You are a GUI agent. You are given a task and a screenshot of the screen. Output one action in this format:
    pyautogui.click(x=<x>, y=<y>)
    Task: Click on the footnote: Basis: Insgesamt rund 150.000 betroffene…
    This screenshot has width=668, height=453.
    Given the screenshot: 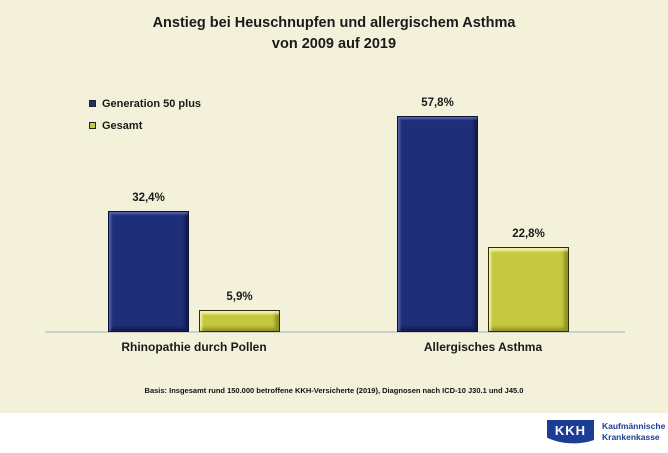 What is the action you would take?
    pyautogui.click(x=334, y=390)
    